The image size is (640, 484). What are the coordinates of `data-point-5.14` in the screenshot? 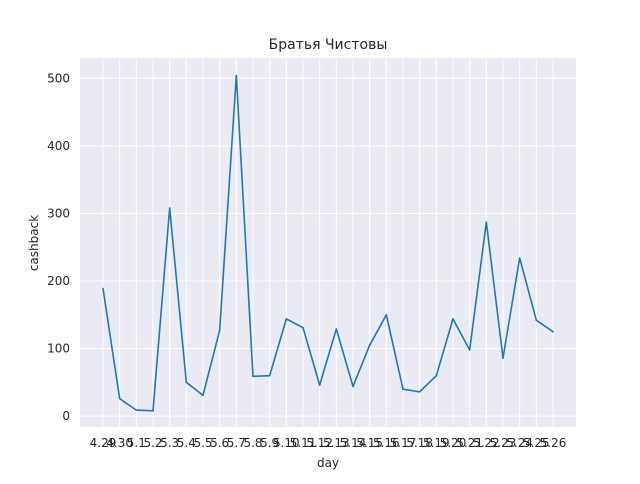 It's located at (353, 386).